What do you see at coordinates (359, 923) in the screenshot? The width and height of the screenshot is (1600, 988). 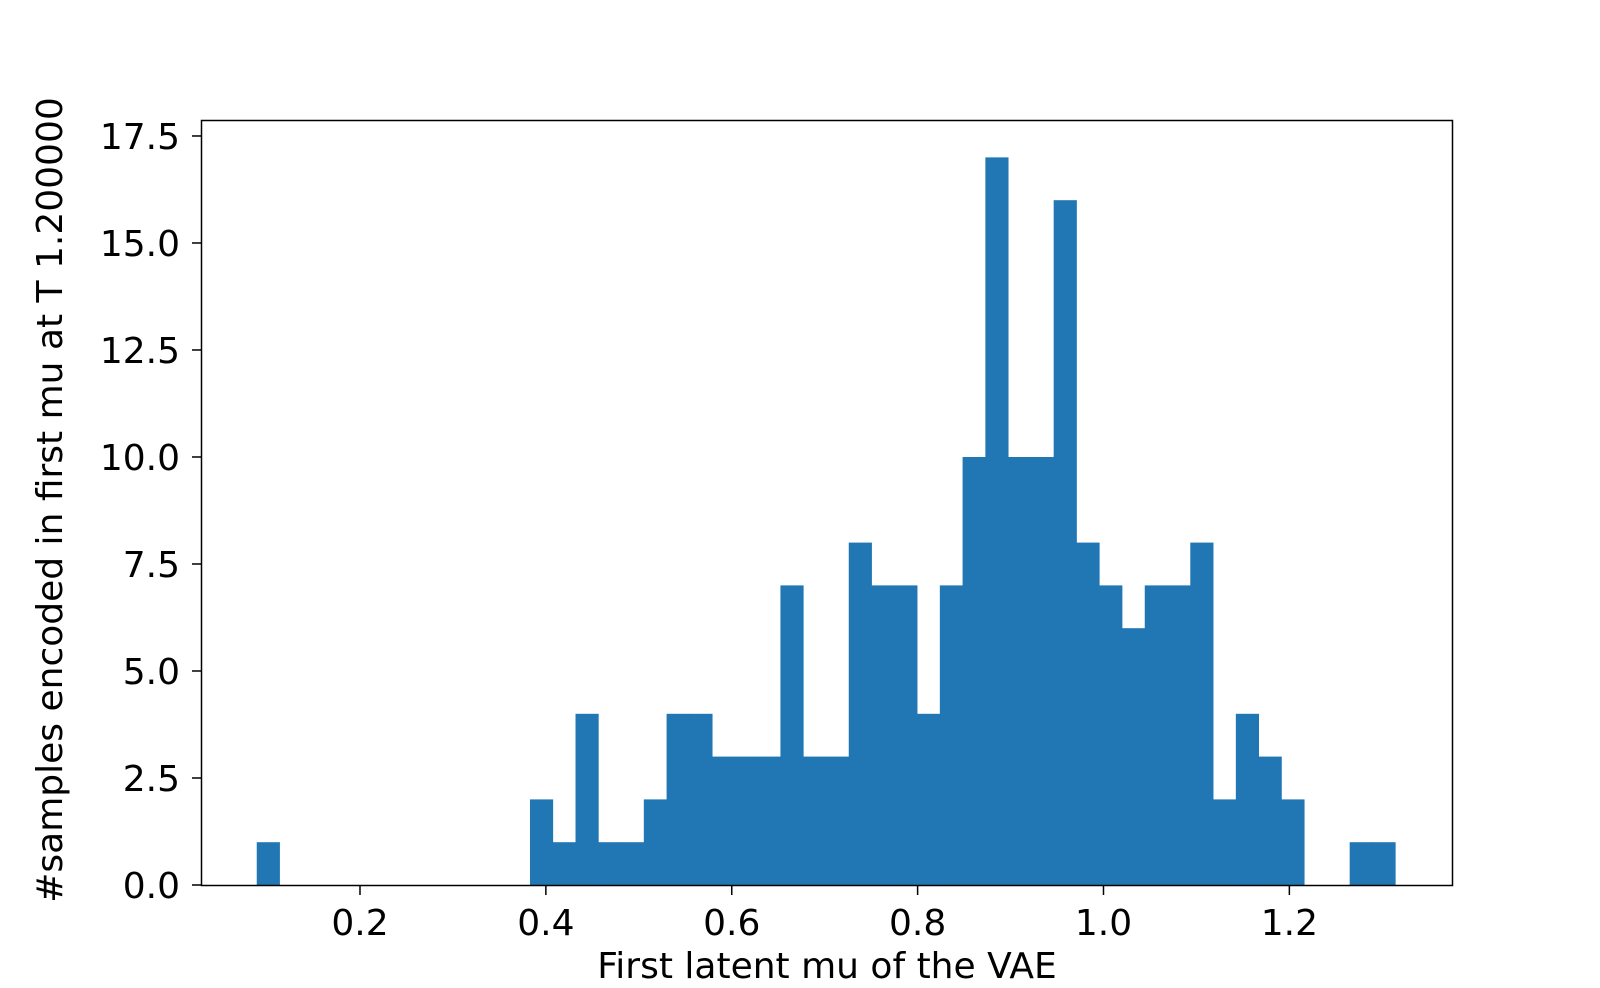 I see `x-tick-label: 0.2` at bounding box center [359, 923].